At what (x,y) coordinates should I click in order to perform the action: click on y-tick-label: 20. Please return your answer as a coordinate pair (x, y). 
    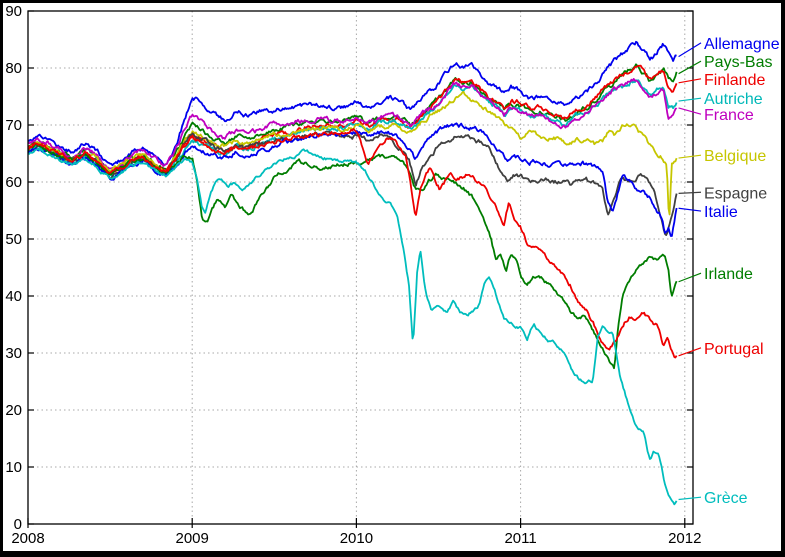
    Looking at the image, I should click on (13, 410).